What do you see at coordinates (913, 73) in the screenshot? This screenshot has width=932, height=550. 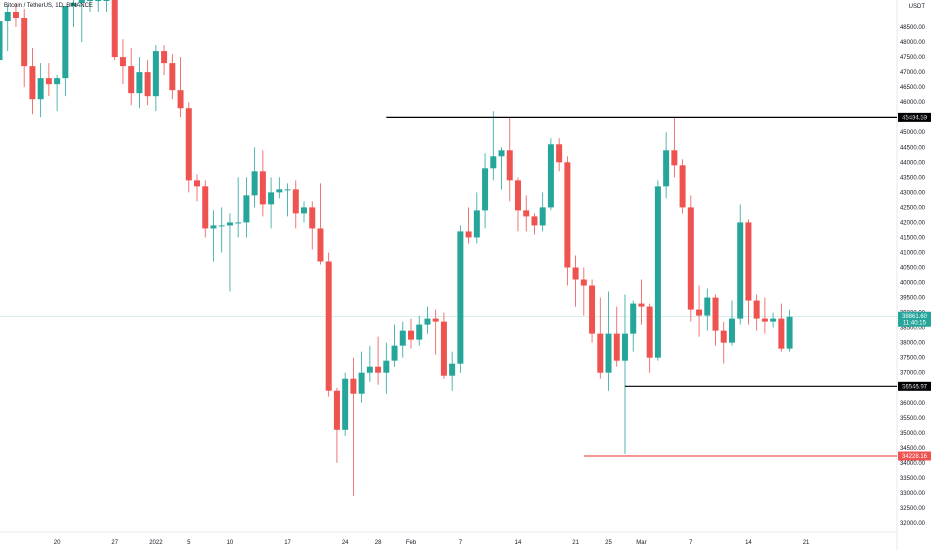 I see `price-tick-label: 47000.00` at bounding box center [913, 73].